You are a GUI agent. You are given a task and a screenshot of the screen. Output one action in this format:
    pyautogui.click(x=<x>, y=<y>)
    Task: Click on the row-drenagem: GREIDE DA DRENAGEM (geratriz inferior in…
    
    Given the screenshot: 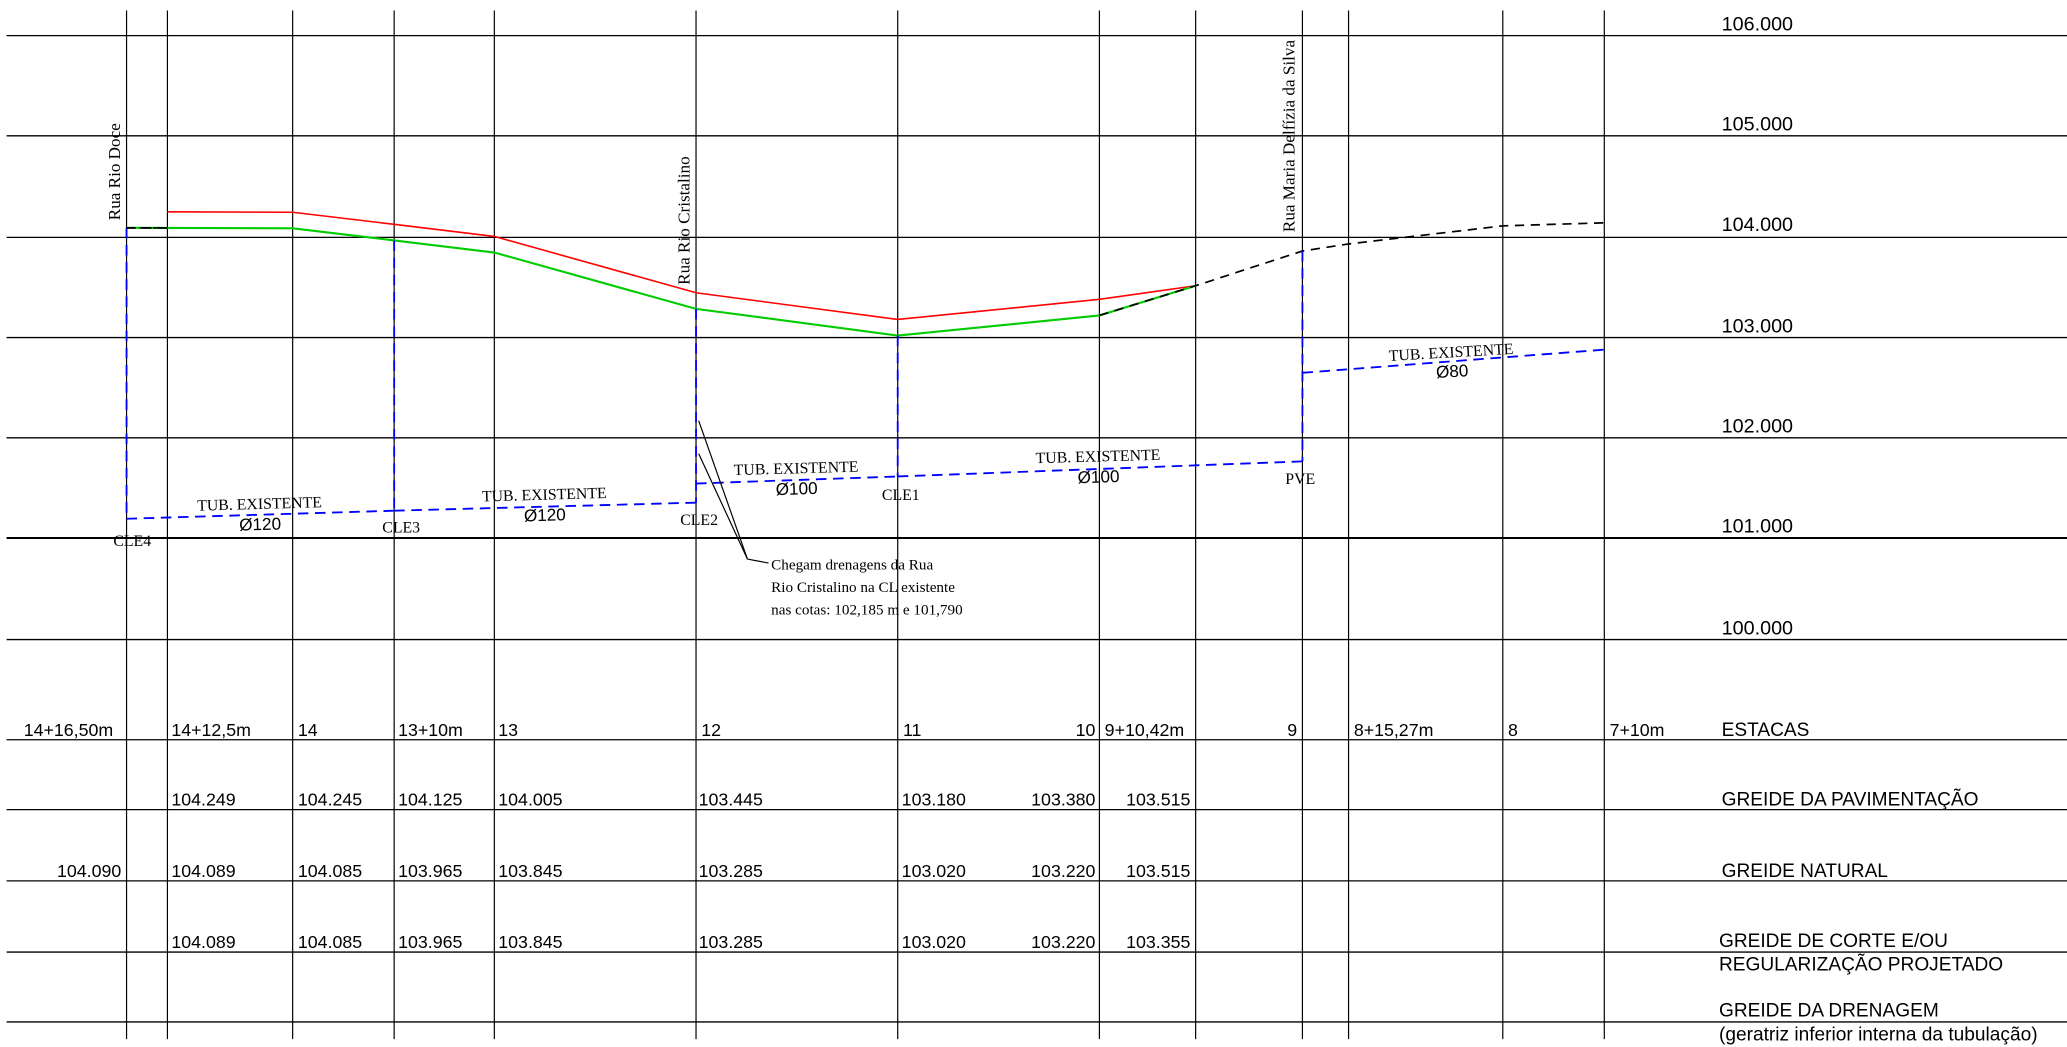 What is the action you would take?
    pyautogui.click(x=1878, y=1023)
    